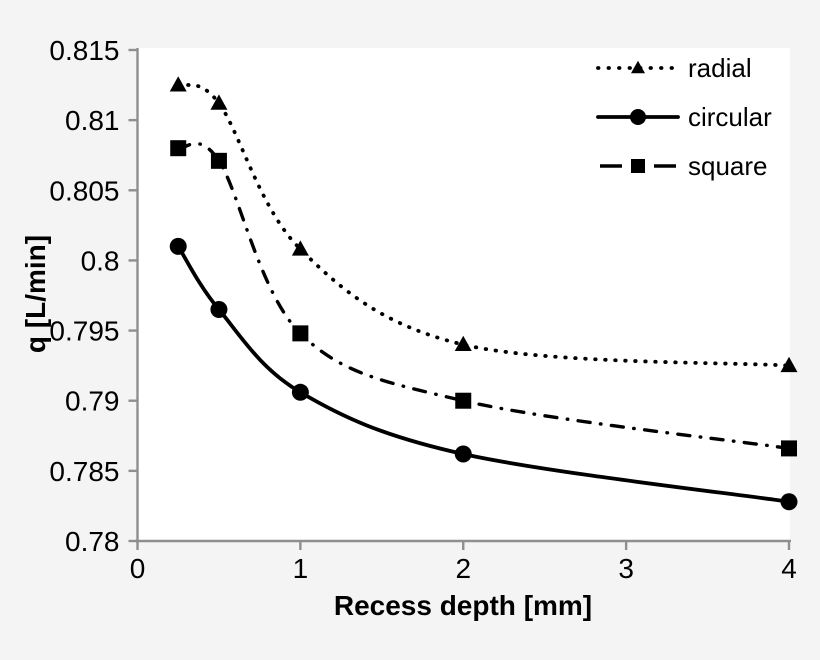 The width and height of the screenshot is (820, 660). I want to click on y-tick-label: 0.785, so click(84, 471).